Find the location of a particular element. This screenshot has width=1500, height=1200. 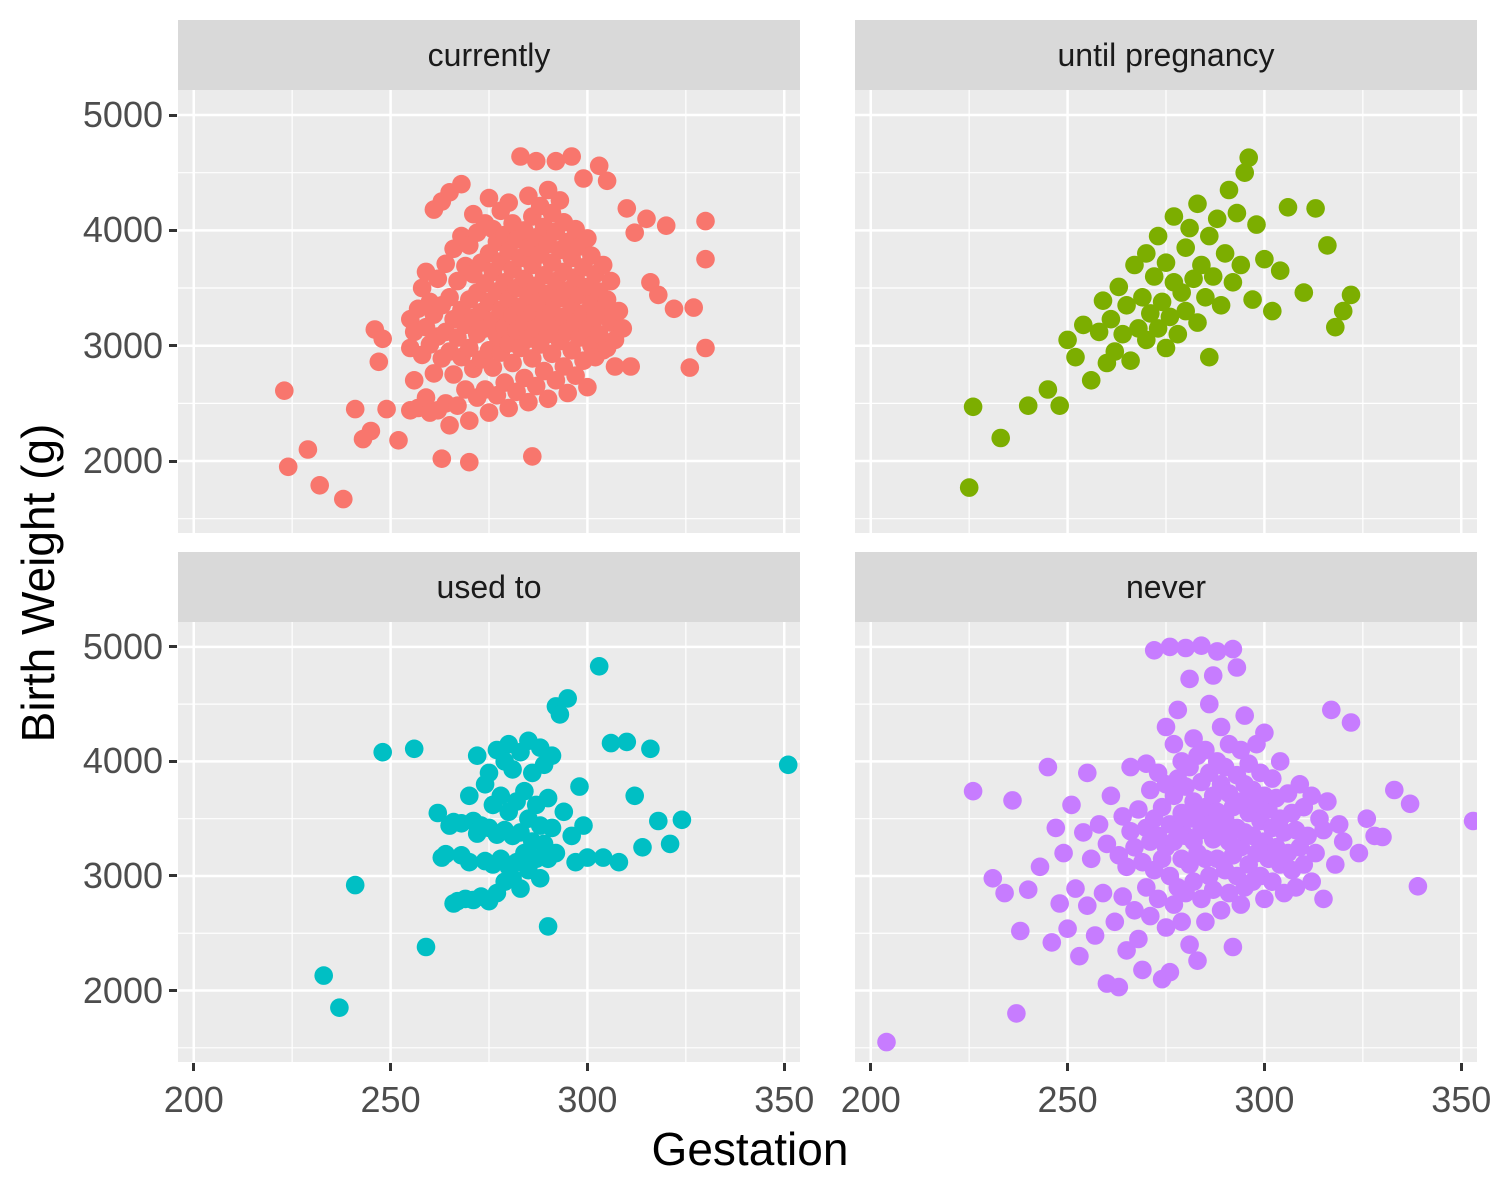

x-tick-label: 350 is located at coordinates (1461, 1099).